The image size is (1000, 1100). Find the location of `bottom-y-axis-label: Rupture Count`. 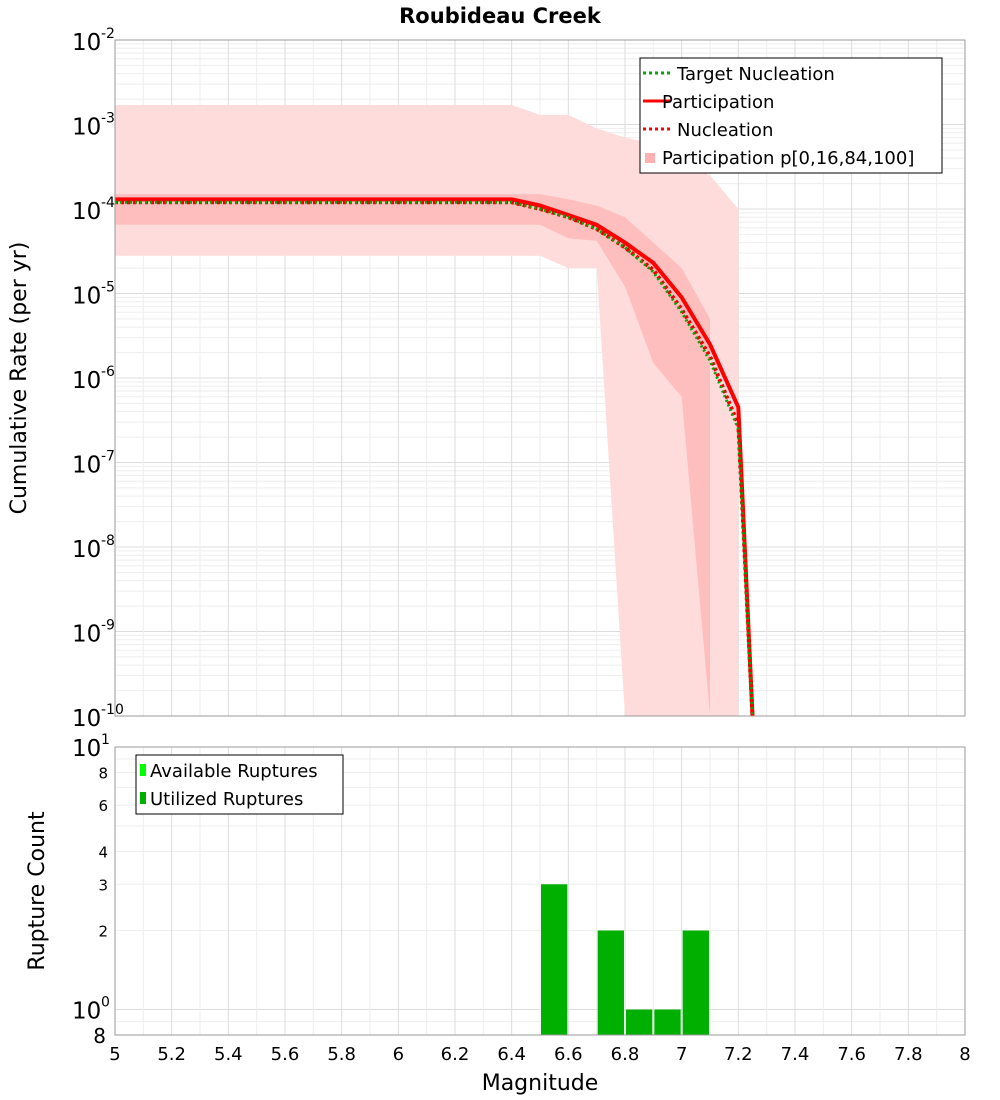

bottom-y-axis-label: Rupture Count is located at coordinates (37, 891).